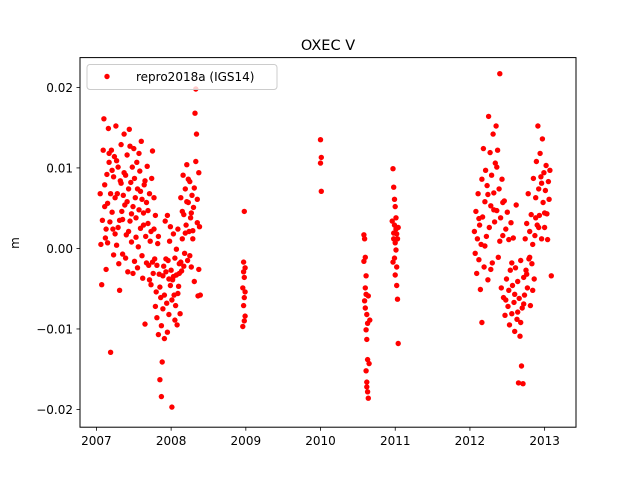 This screenshot has height=484, width=640. Describe the element at coordinates (59, 88) in the screenshot. I see `y-tick-label: 0.02` at that location.